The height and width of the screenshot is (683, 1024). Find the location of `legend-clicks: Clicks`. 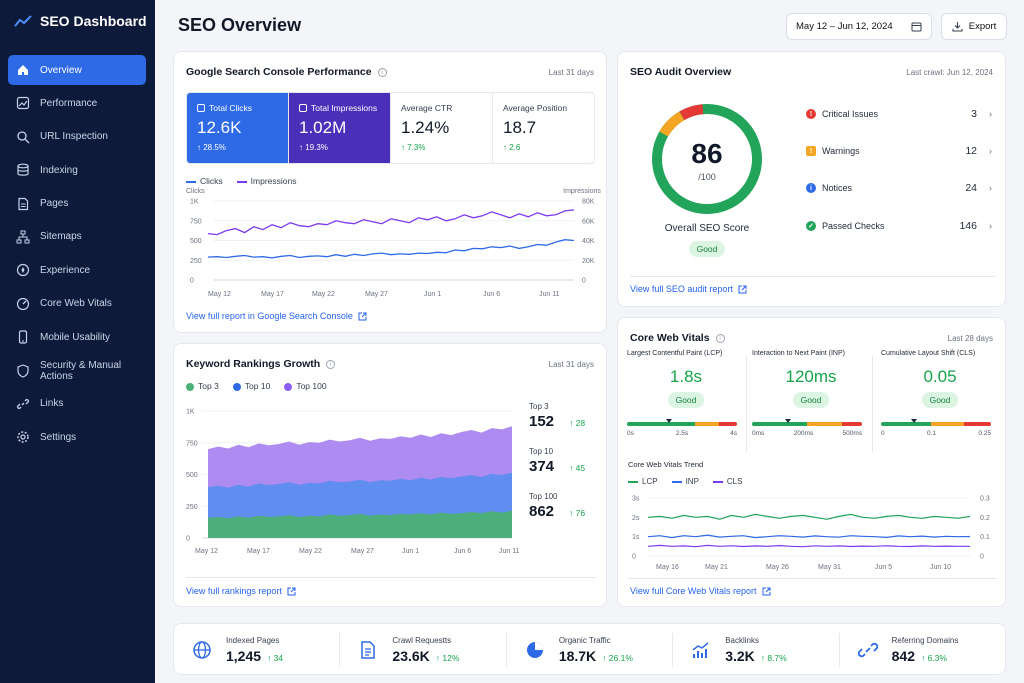

legend-clicks: Clicks is located at coordinates (204, 181).